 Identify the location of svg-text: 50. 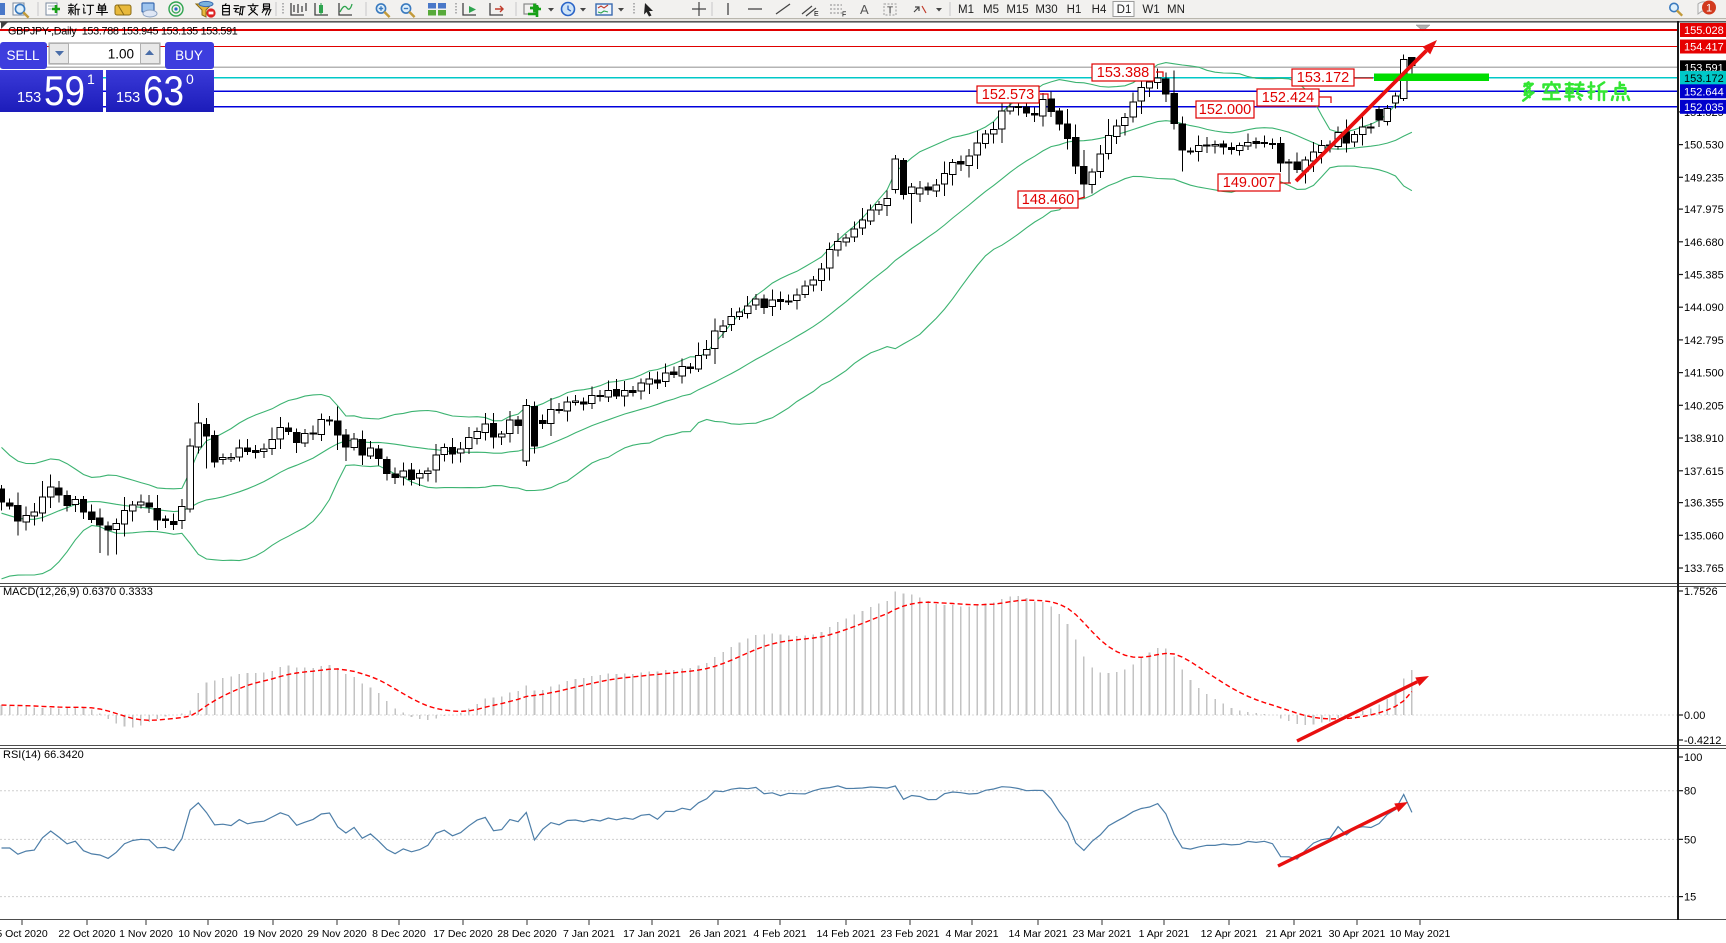
(1690, 840).